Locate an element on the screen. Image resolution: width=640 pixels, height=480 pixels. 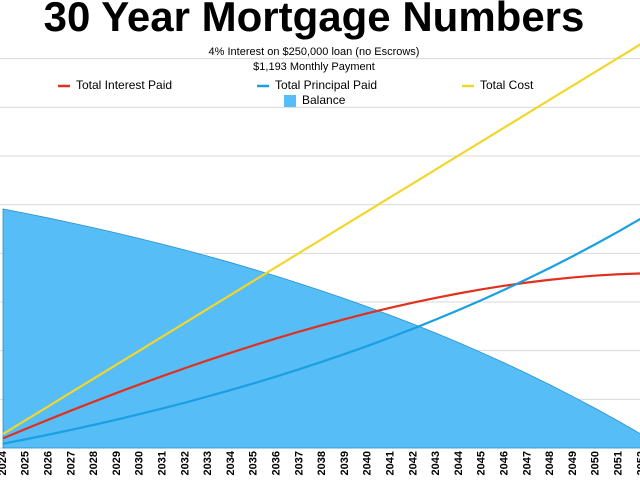
x-tick-label: 2038 is located at coordinates (322, 463).